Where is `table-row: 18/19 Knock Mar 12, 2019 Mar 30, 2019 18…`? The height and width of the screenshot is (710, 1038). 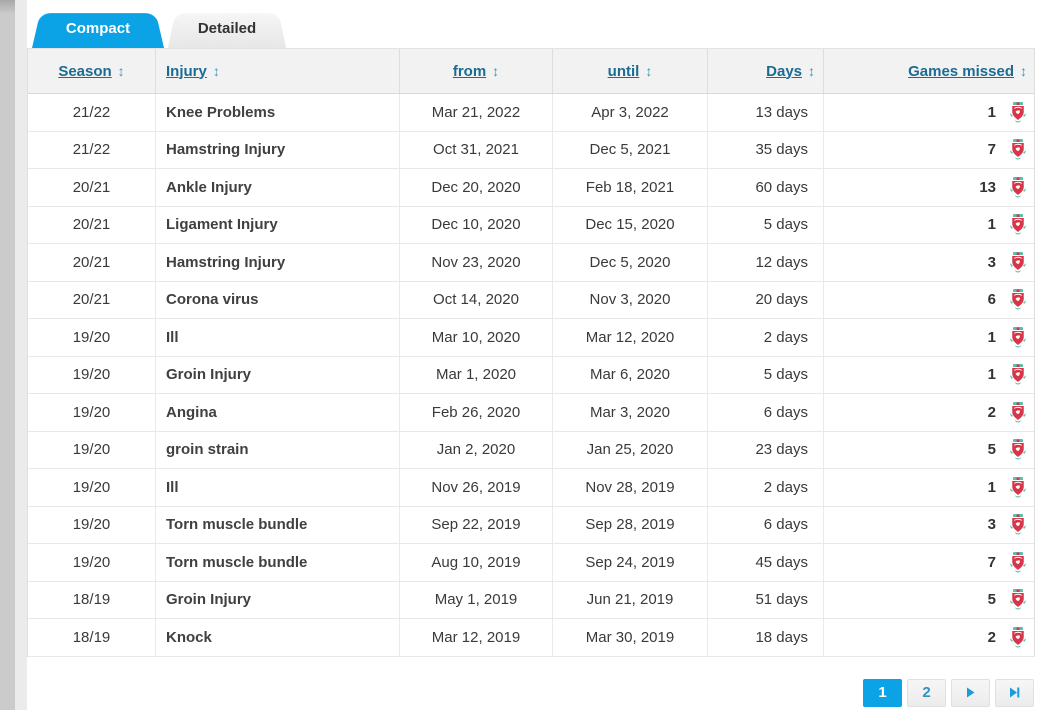 table-row: 18/19 Knock Mar 12, 2019 Mar 30, 2019 18… is located at coordinates (531, 638).